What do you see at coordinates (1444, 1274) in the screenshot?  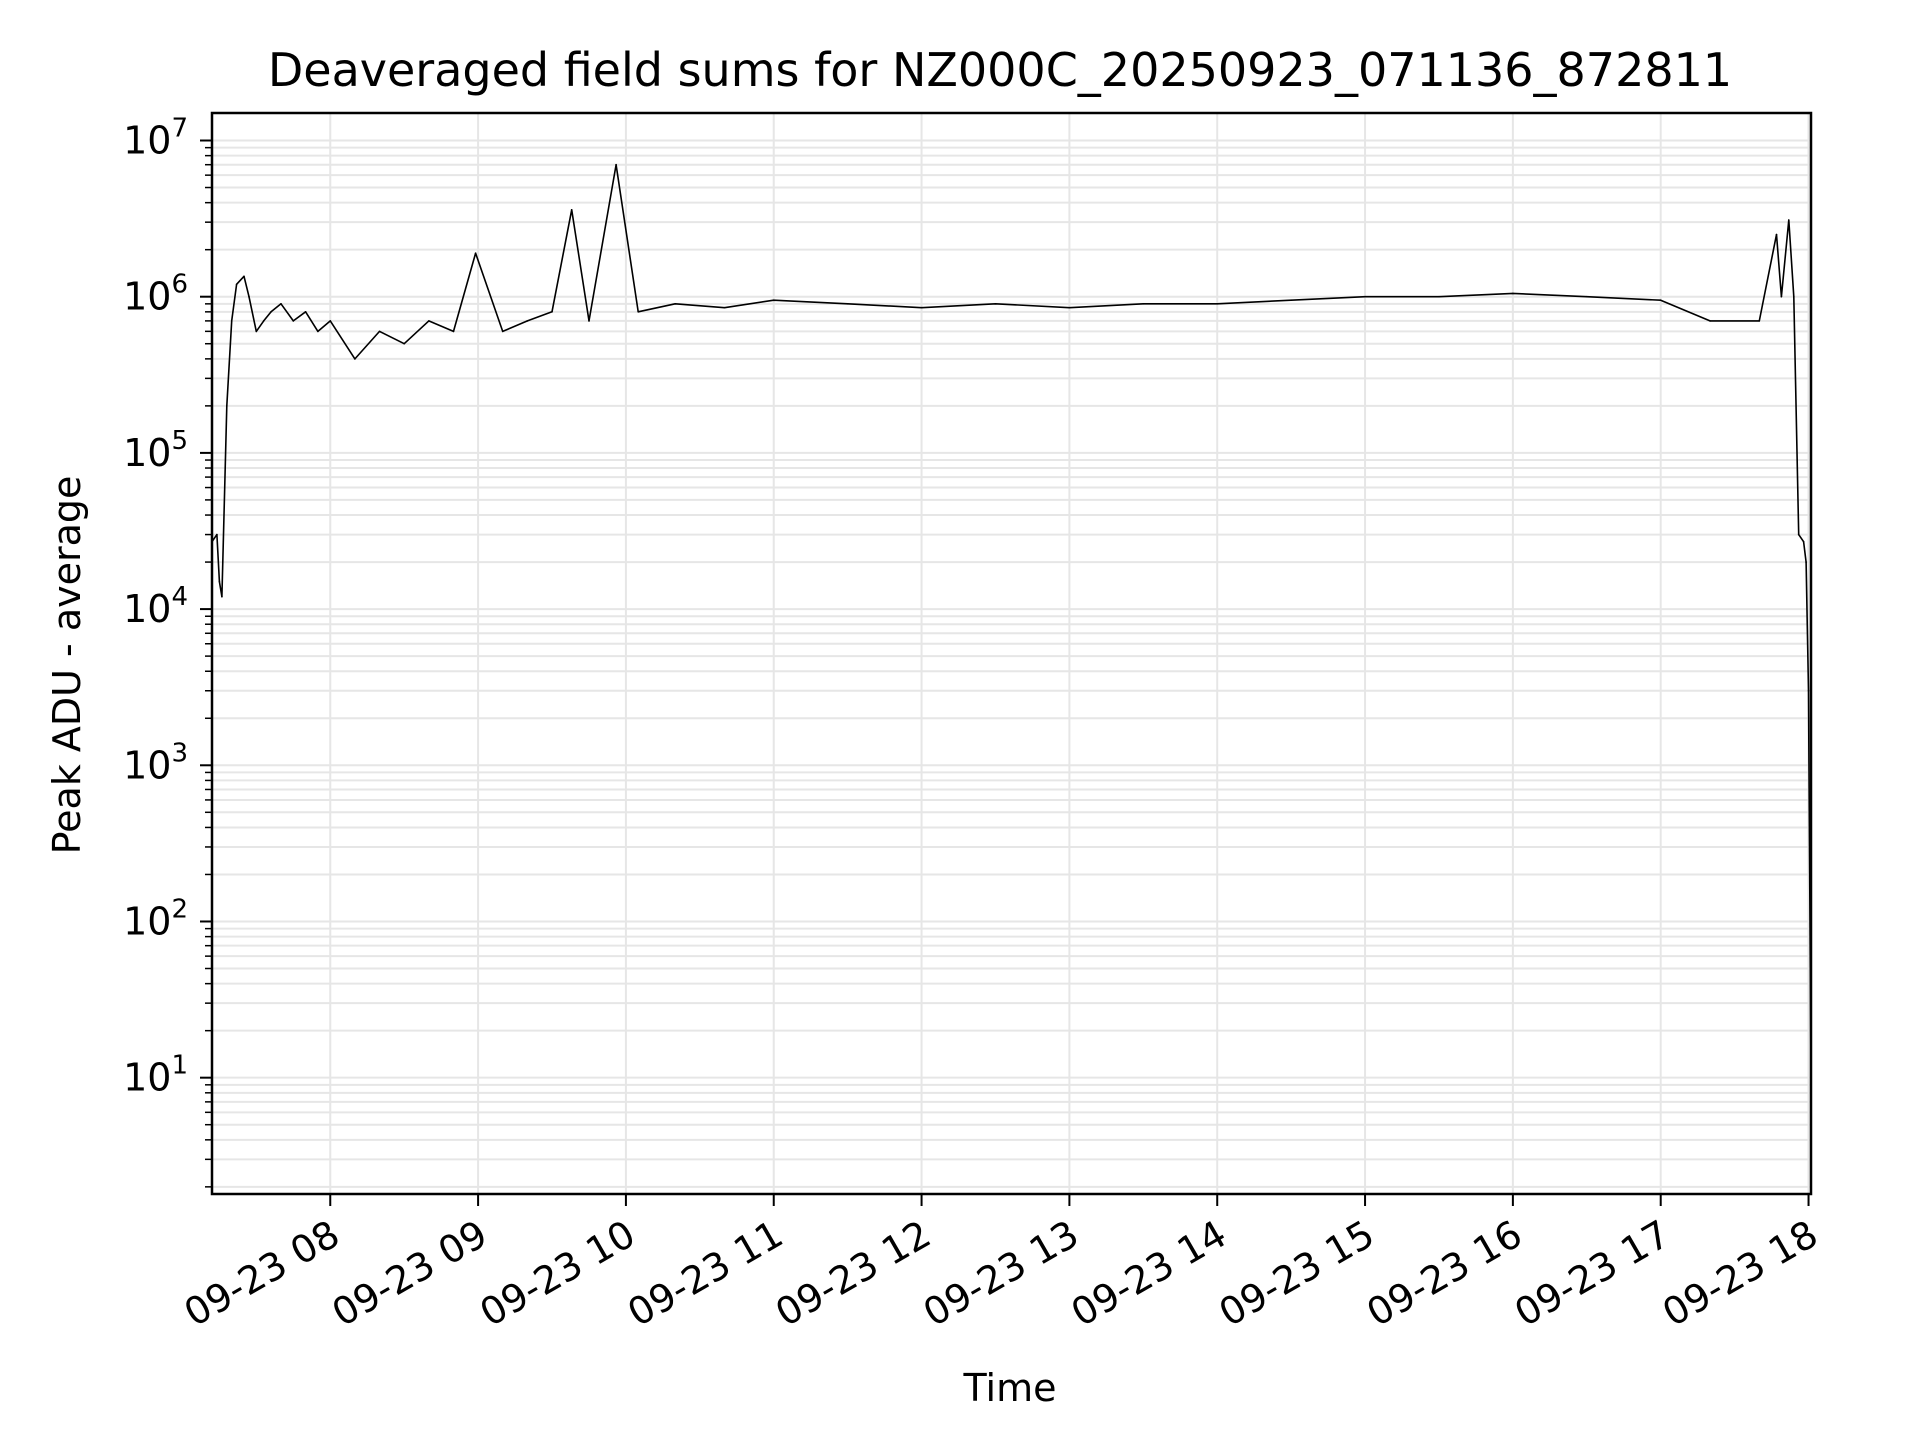 I see `x-tick-label: 09-23 16` at bounding box center [1444, 1274].